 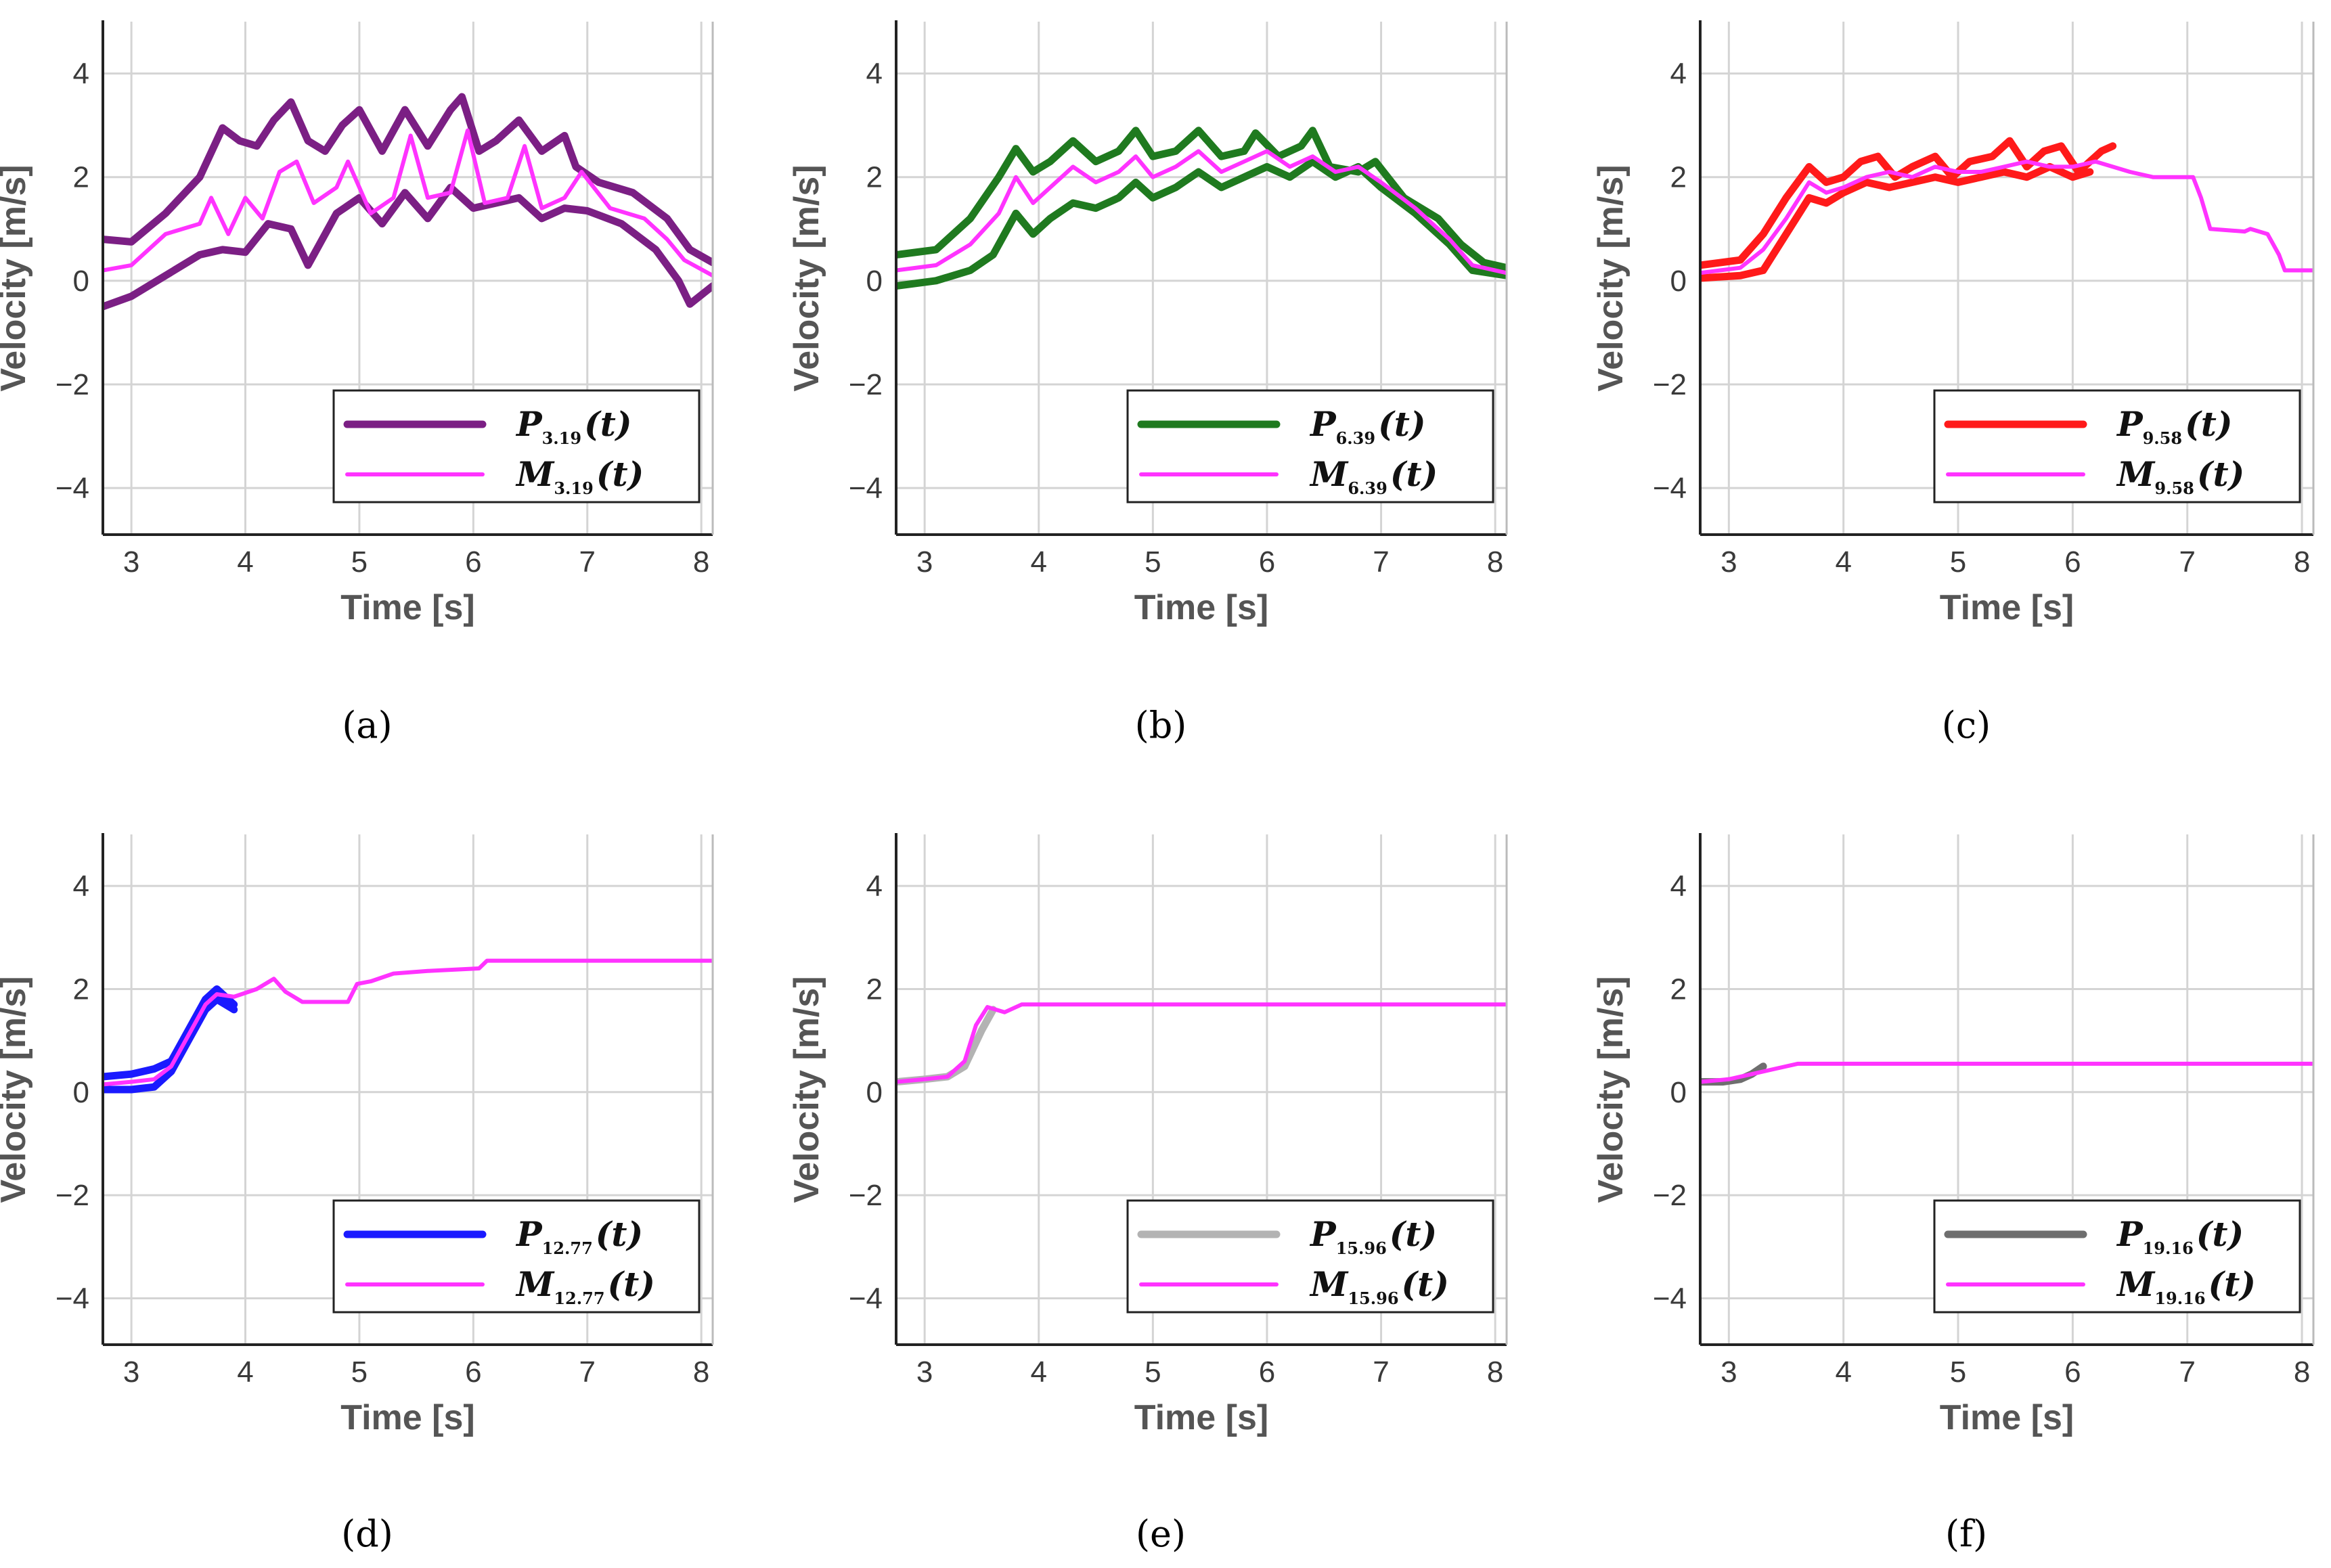 I want to click on legend-subscript: 19.16, so click(x=2168, y=1248).